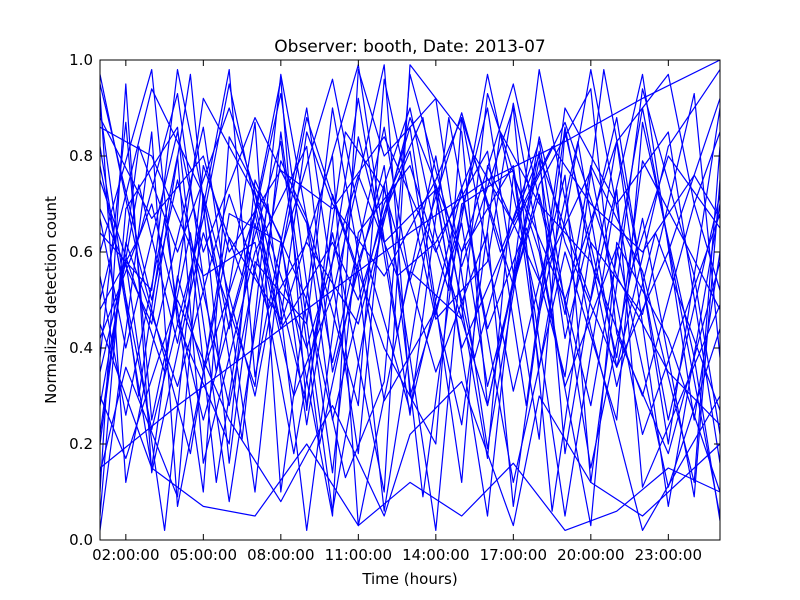 The height and width of the screenshot is (600, 800). What do you see at coordinates (513, 555) in the screenshot?
I see `x-tick-label: 17:00:00` at bounding box center [513, 555].